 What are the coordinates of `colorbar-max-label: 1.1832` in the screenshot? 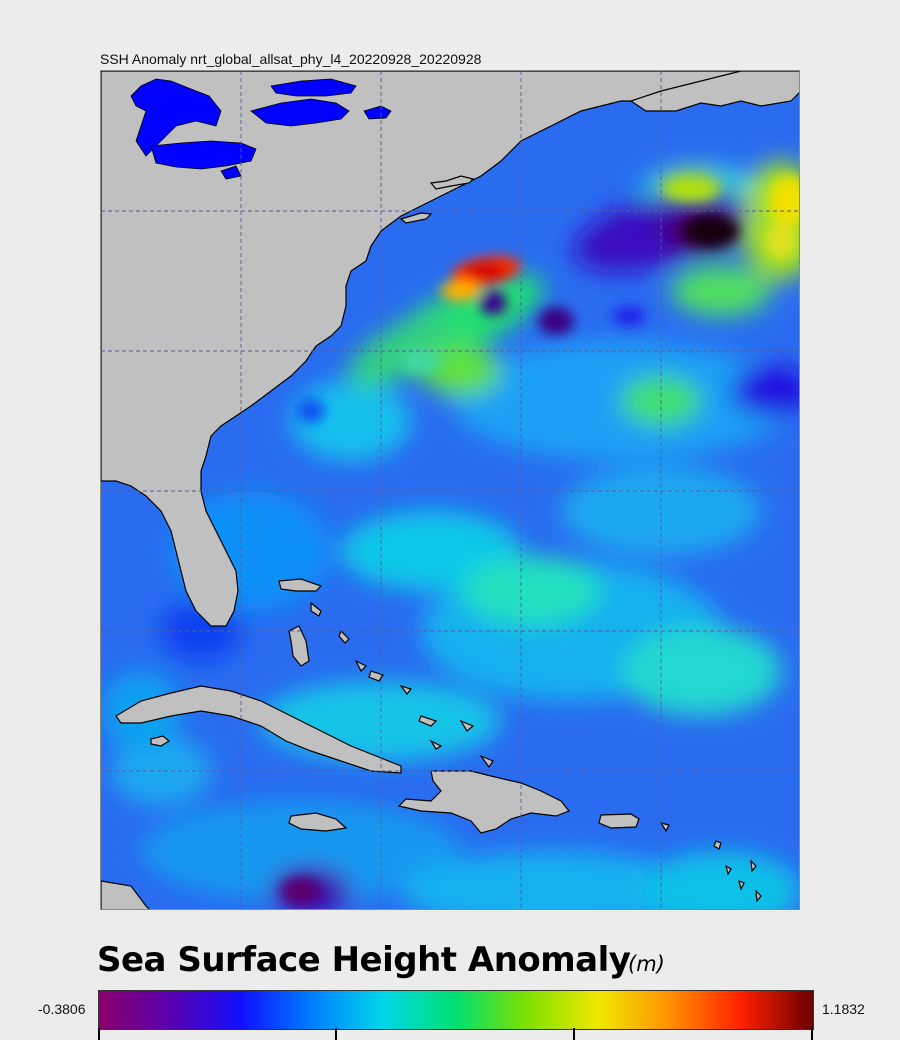 It's located at (843, 1009).